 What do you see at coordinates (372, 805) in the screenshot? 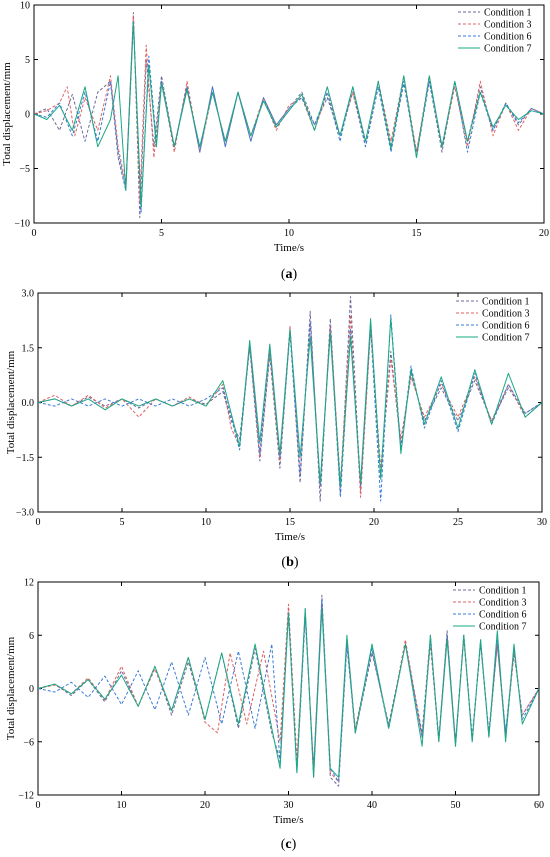
I see `x-tick-label: 40` at bounding box center [372, 805].